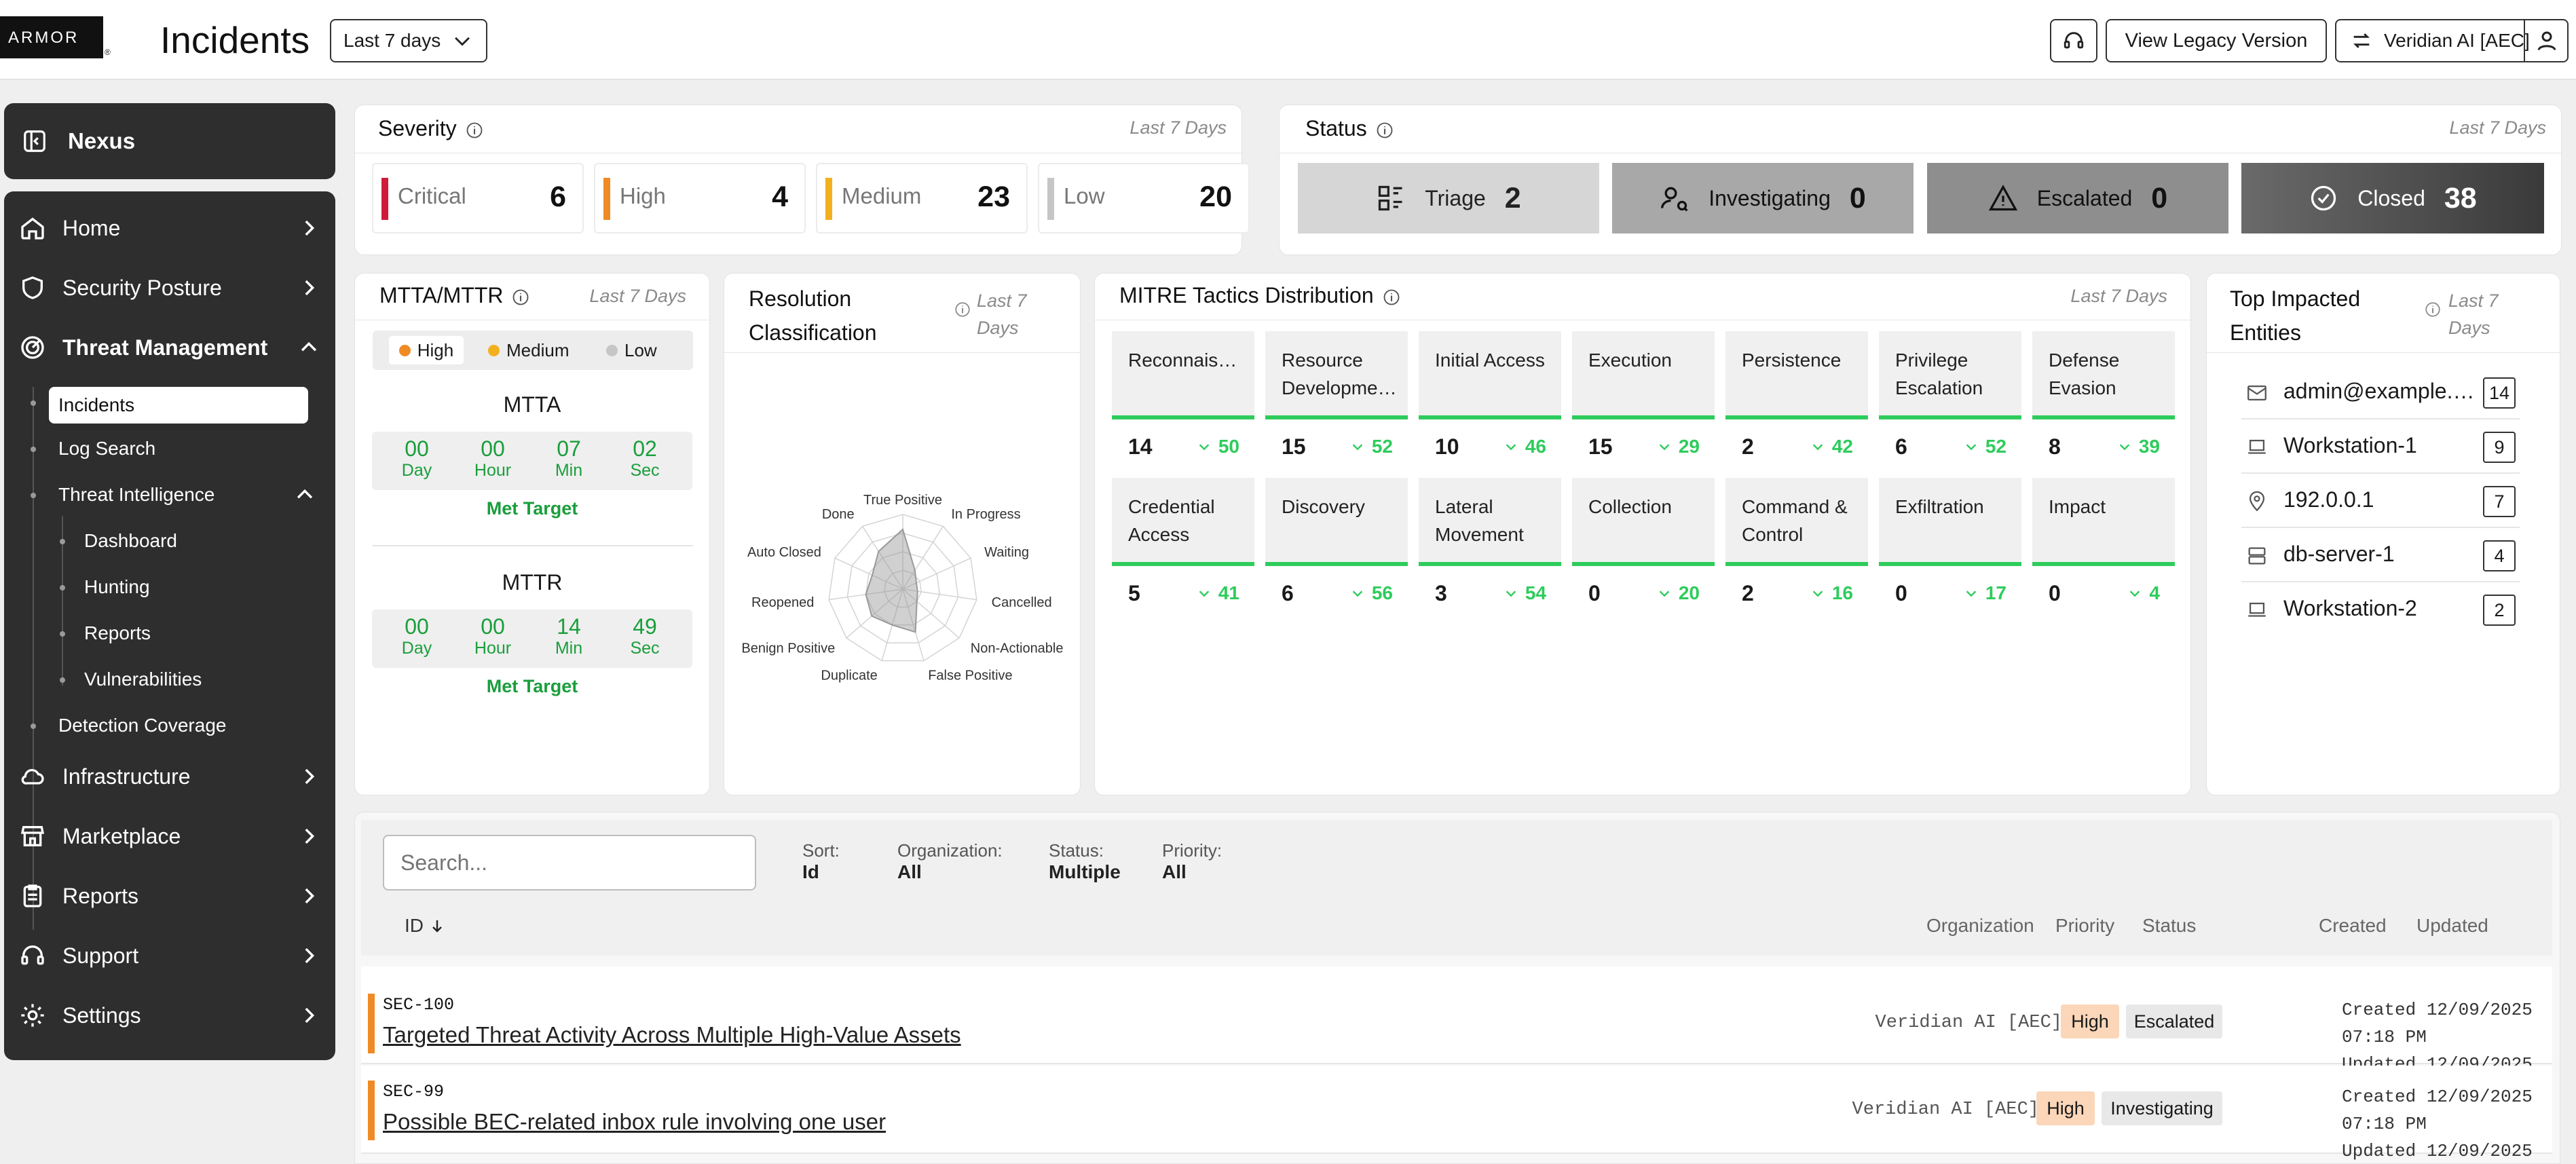 The height and width of the screenshot is (1164, 2576). I want to click on column-priority: Priority, so click(2085, 925).